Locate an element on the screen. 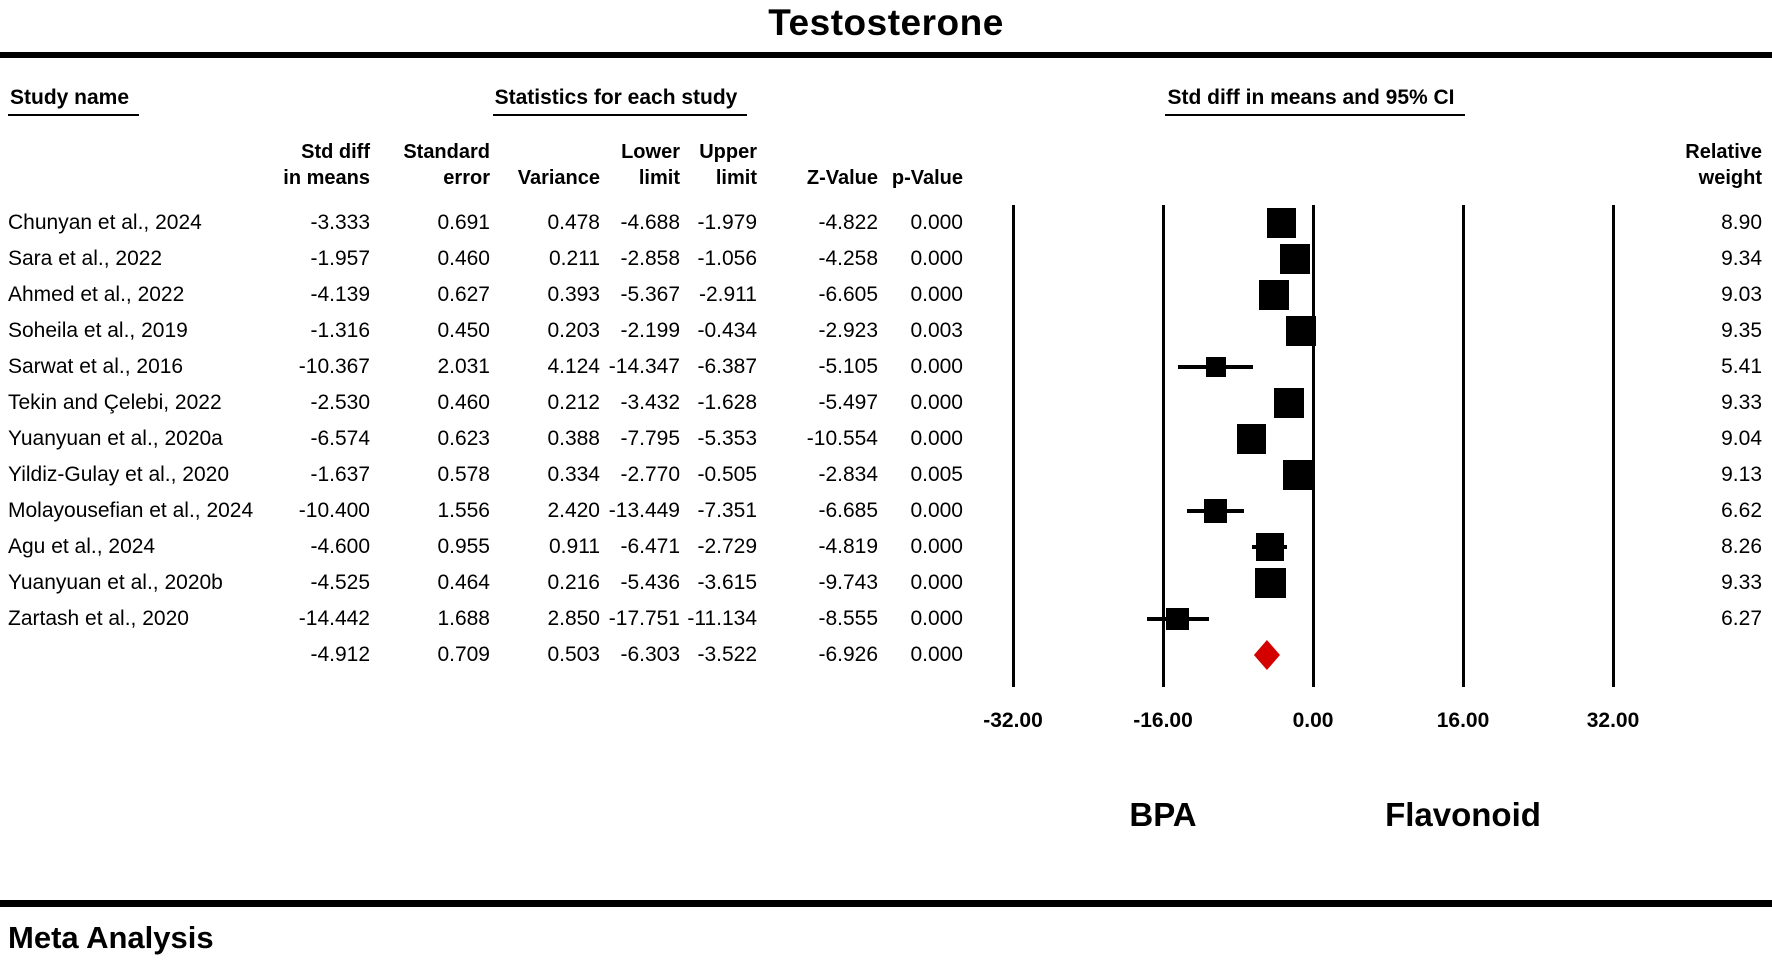  study-name: Agu et al., 2024 is located at coordinates (82, 546).